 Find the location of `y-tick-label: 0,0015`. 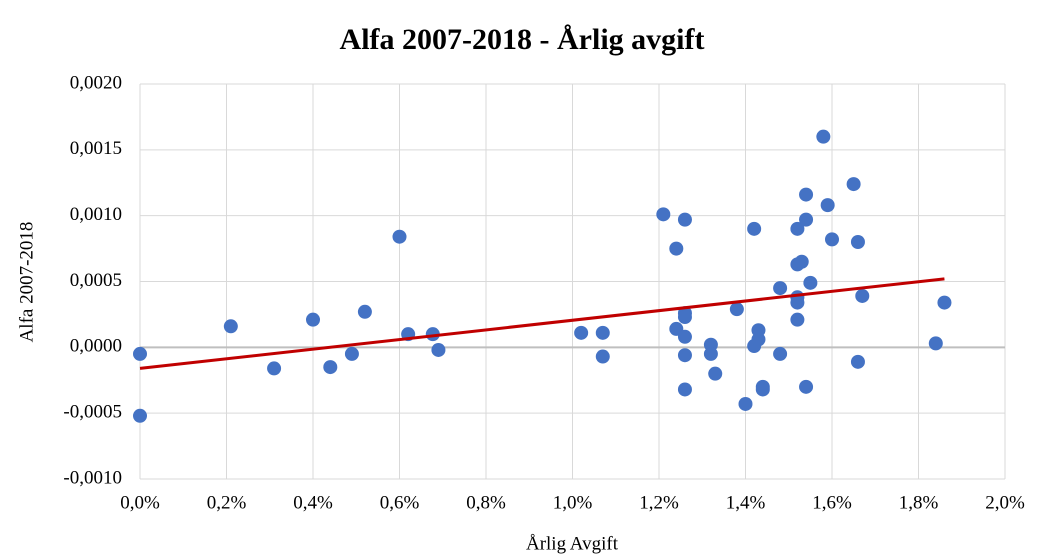

y-tick-label: 0,0015 is located at coordinates (96, 148).